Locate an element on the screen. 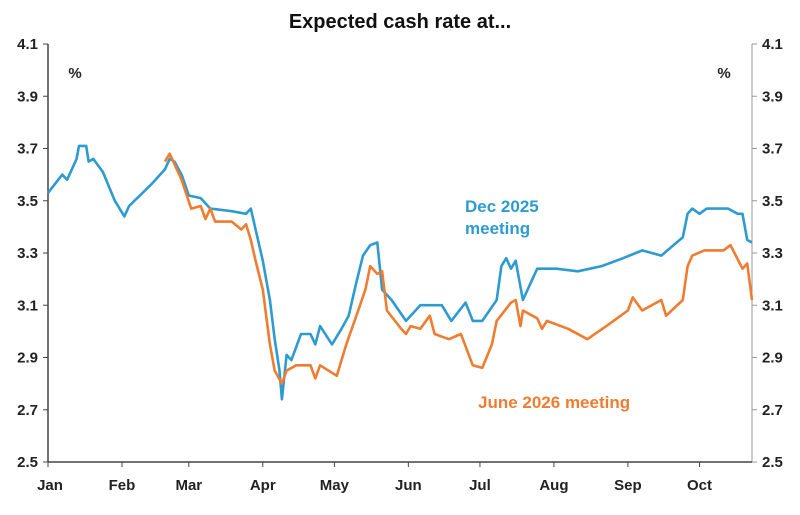  x-tick-label: Oct is located at coordinates (699, 485).